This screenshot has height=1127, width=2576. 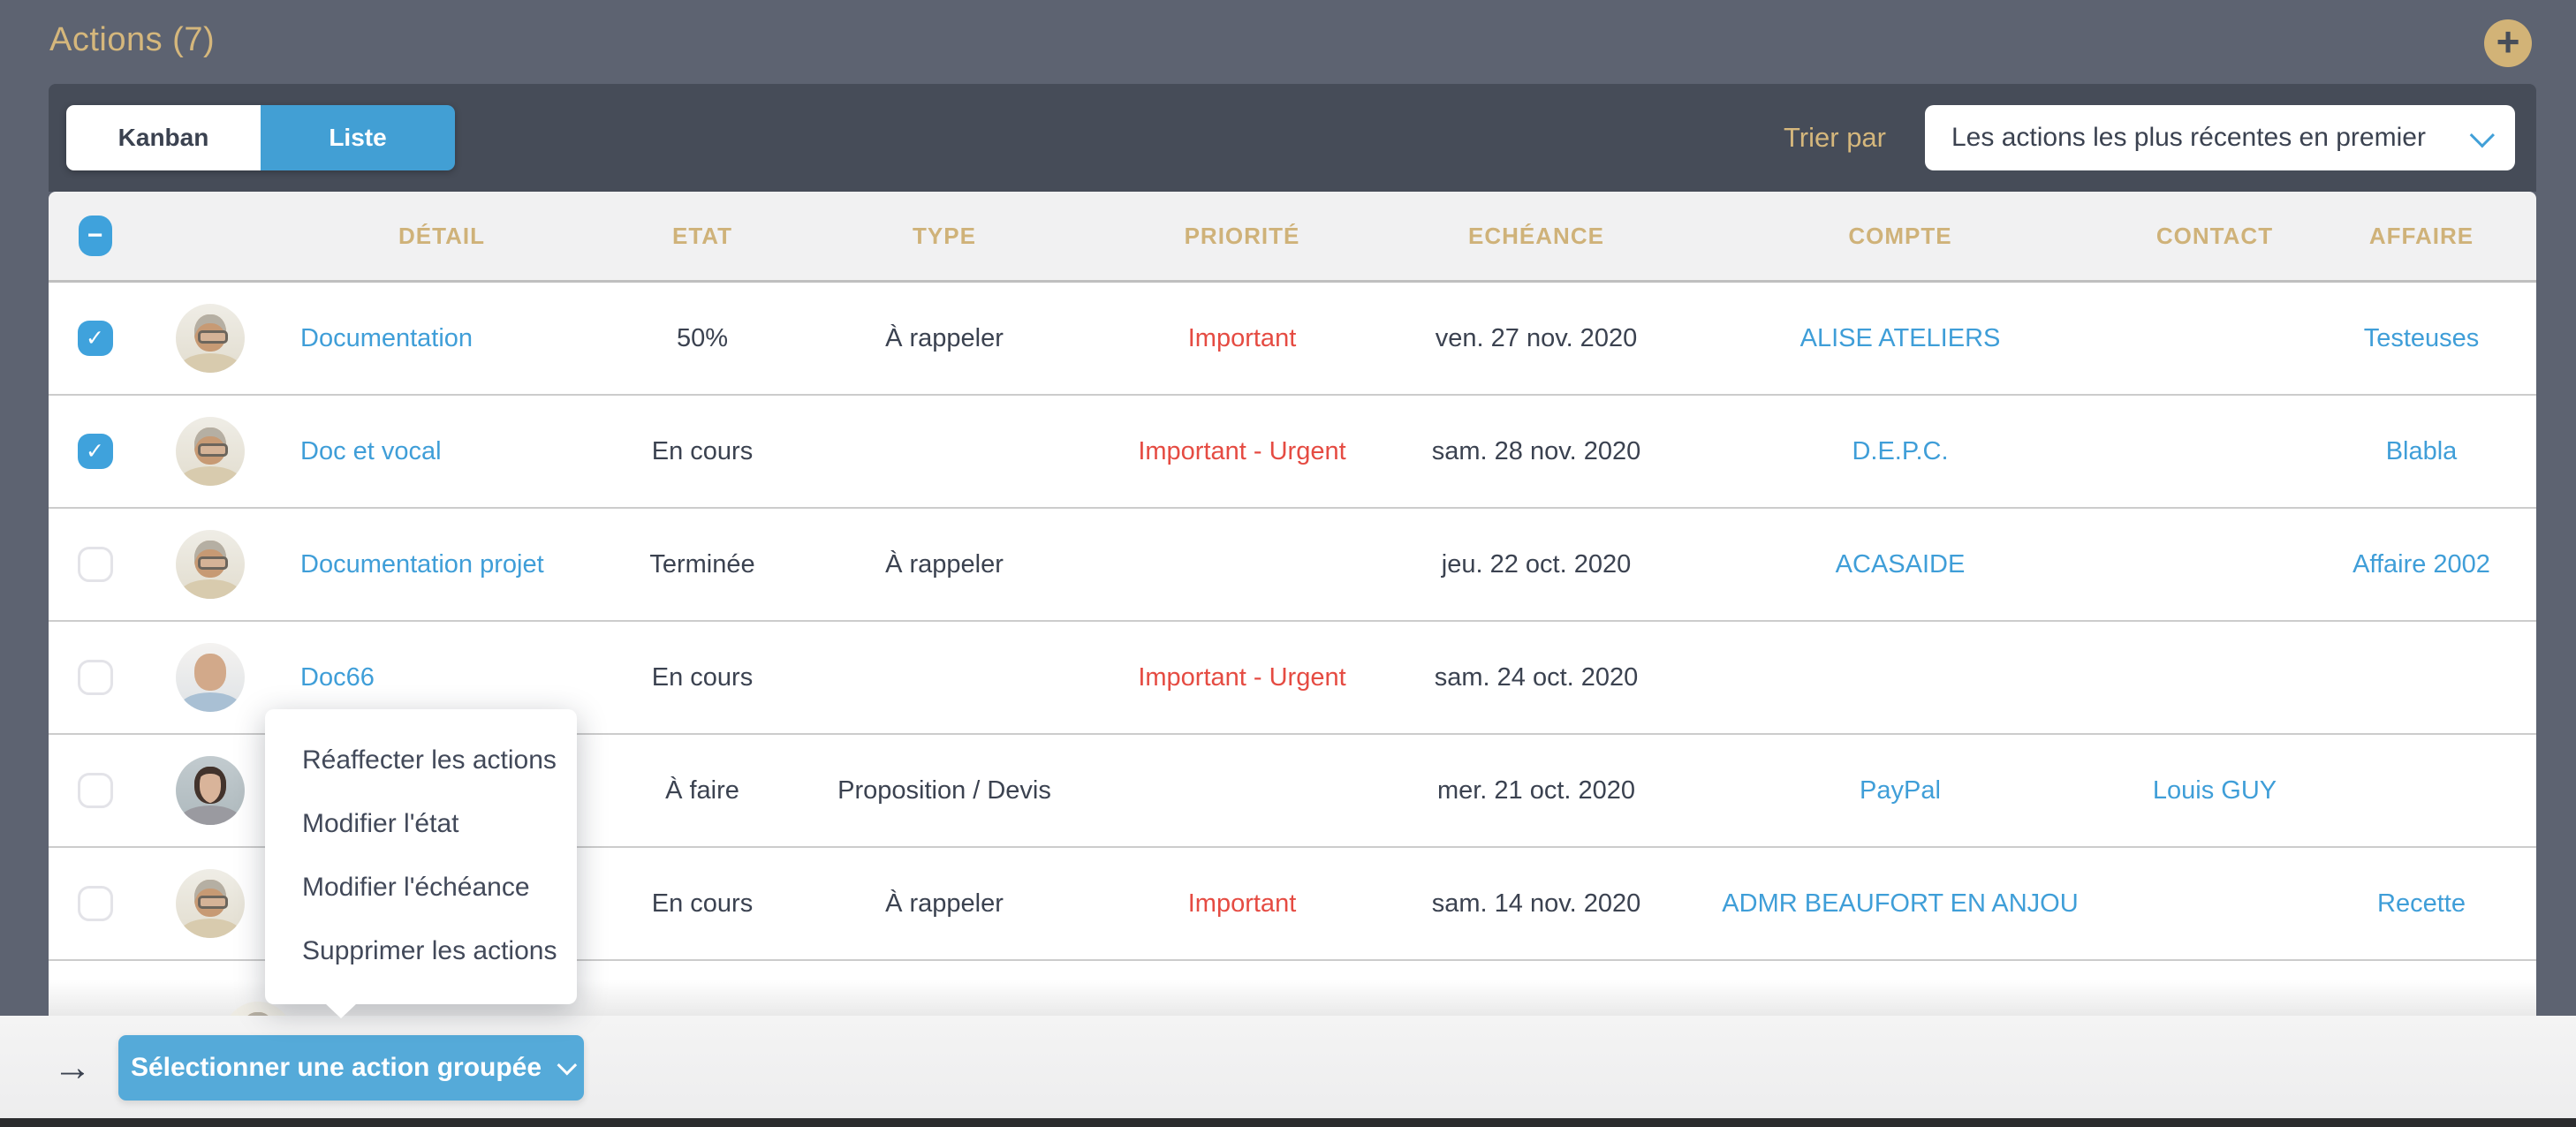 I want to click on action-detail-link: Documentation, so click(x=387, y=337).